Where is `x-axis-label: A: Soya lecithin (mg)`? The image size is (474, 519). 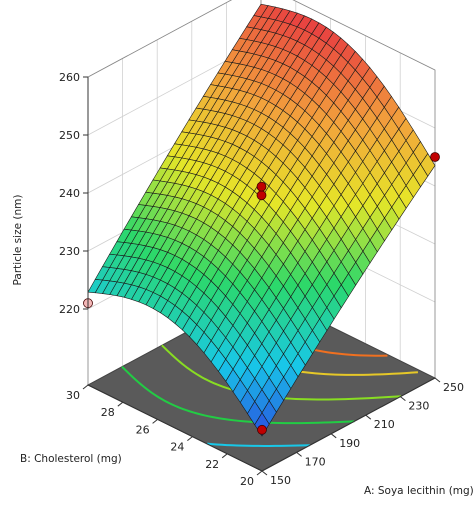
x-axis-label: A: Soya lecithin (mg) is located at coordinates (419, 491).